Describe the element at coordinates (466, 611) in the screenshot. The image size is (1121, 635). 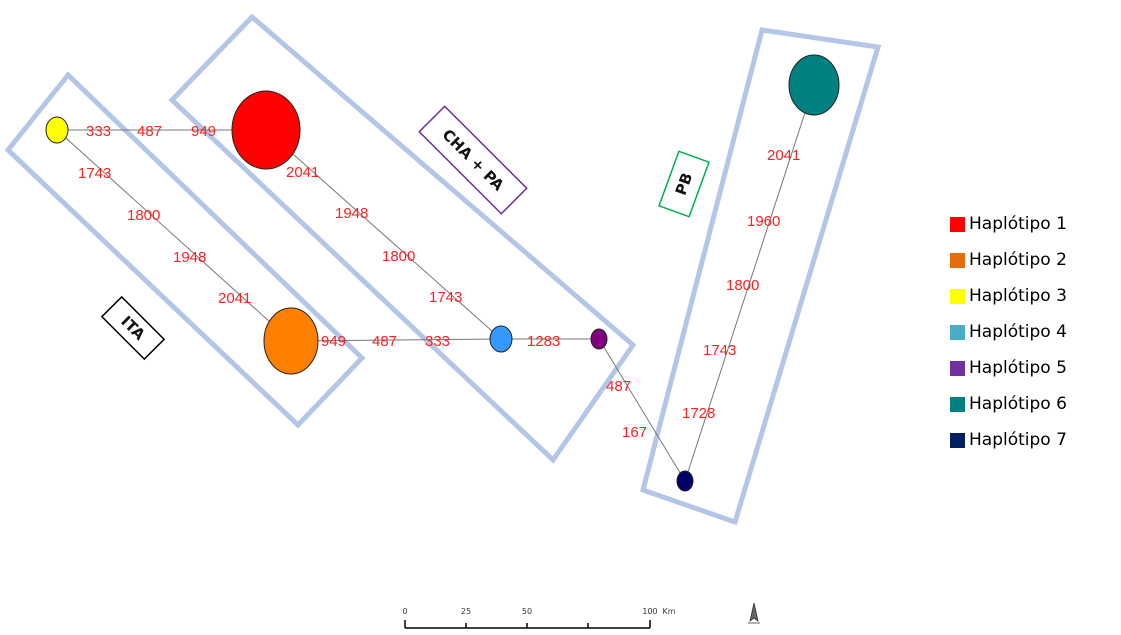
I see `scale-tick-25: 25` at that location.